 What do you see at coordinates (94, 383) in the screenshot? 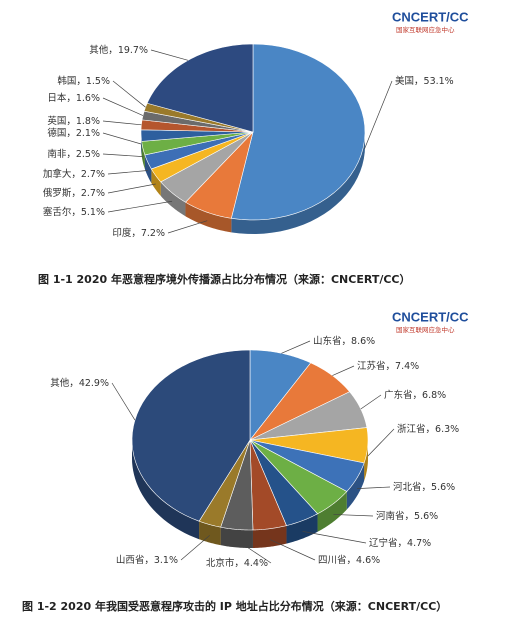
I see `label-value: 42.9%` at bounding box center [94, 383].